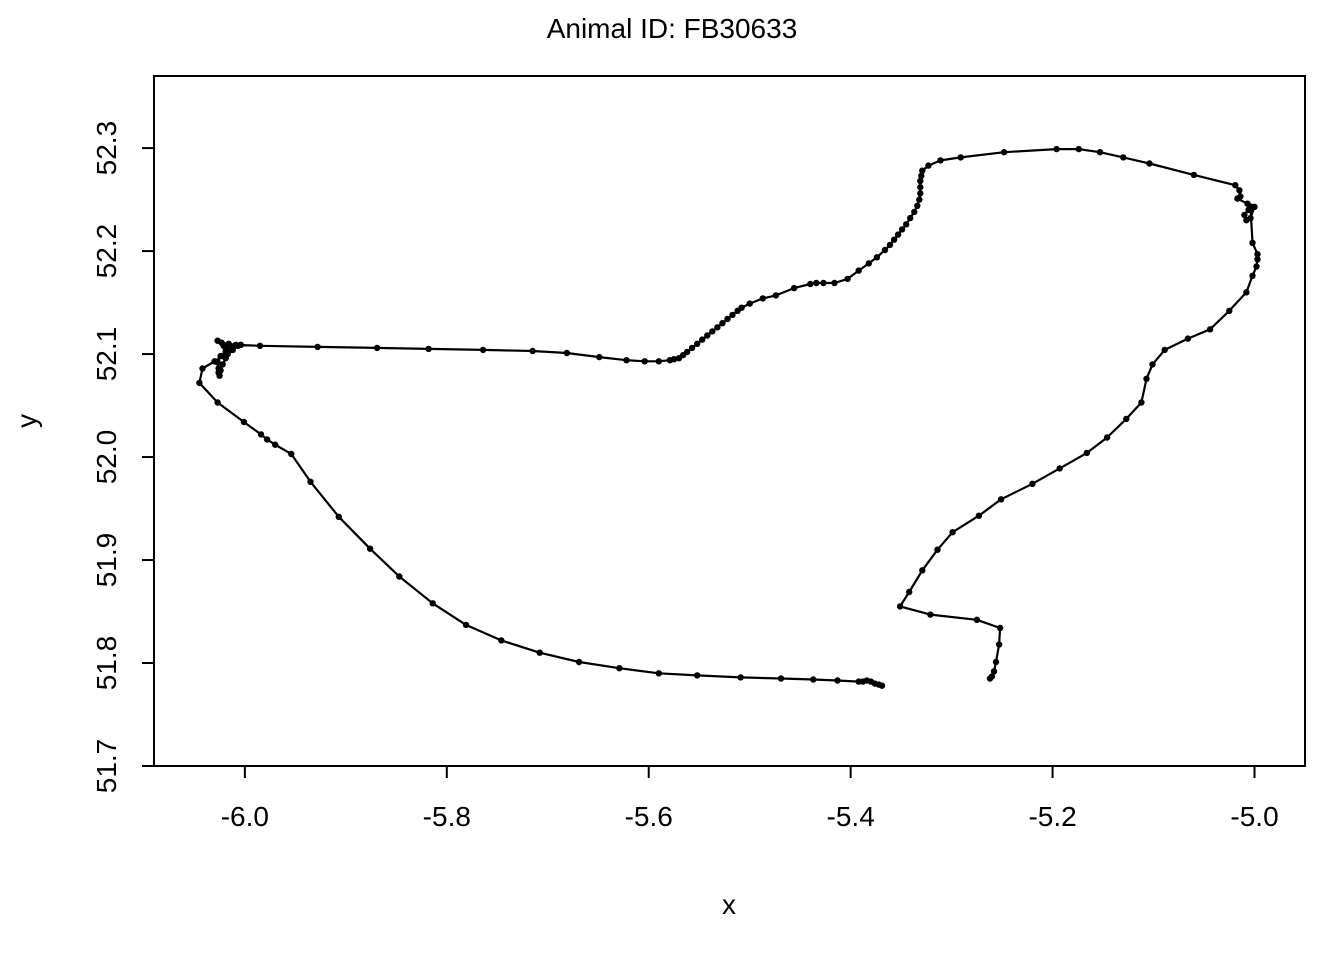  What do you see at coordinates (106, 766) in the screenshot?
I see `y-tick-label: 51.7` at bounding box center [106, 766].